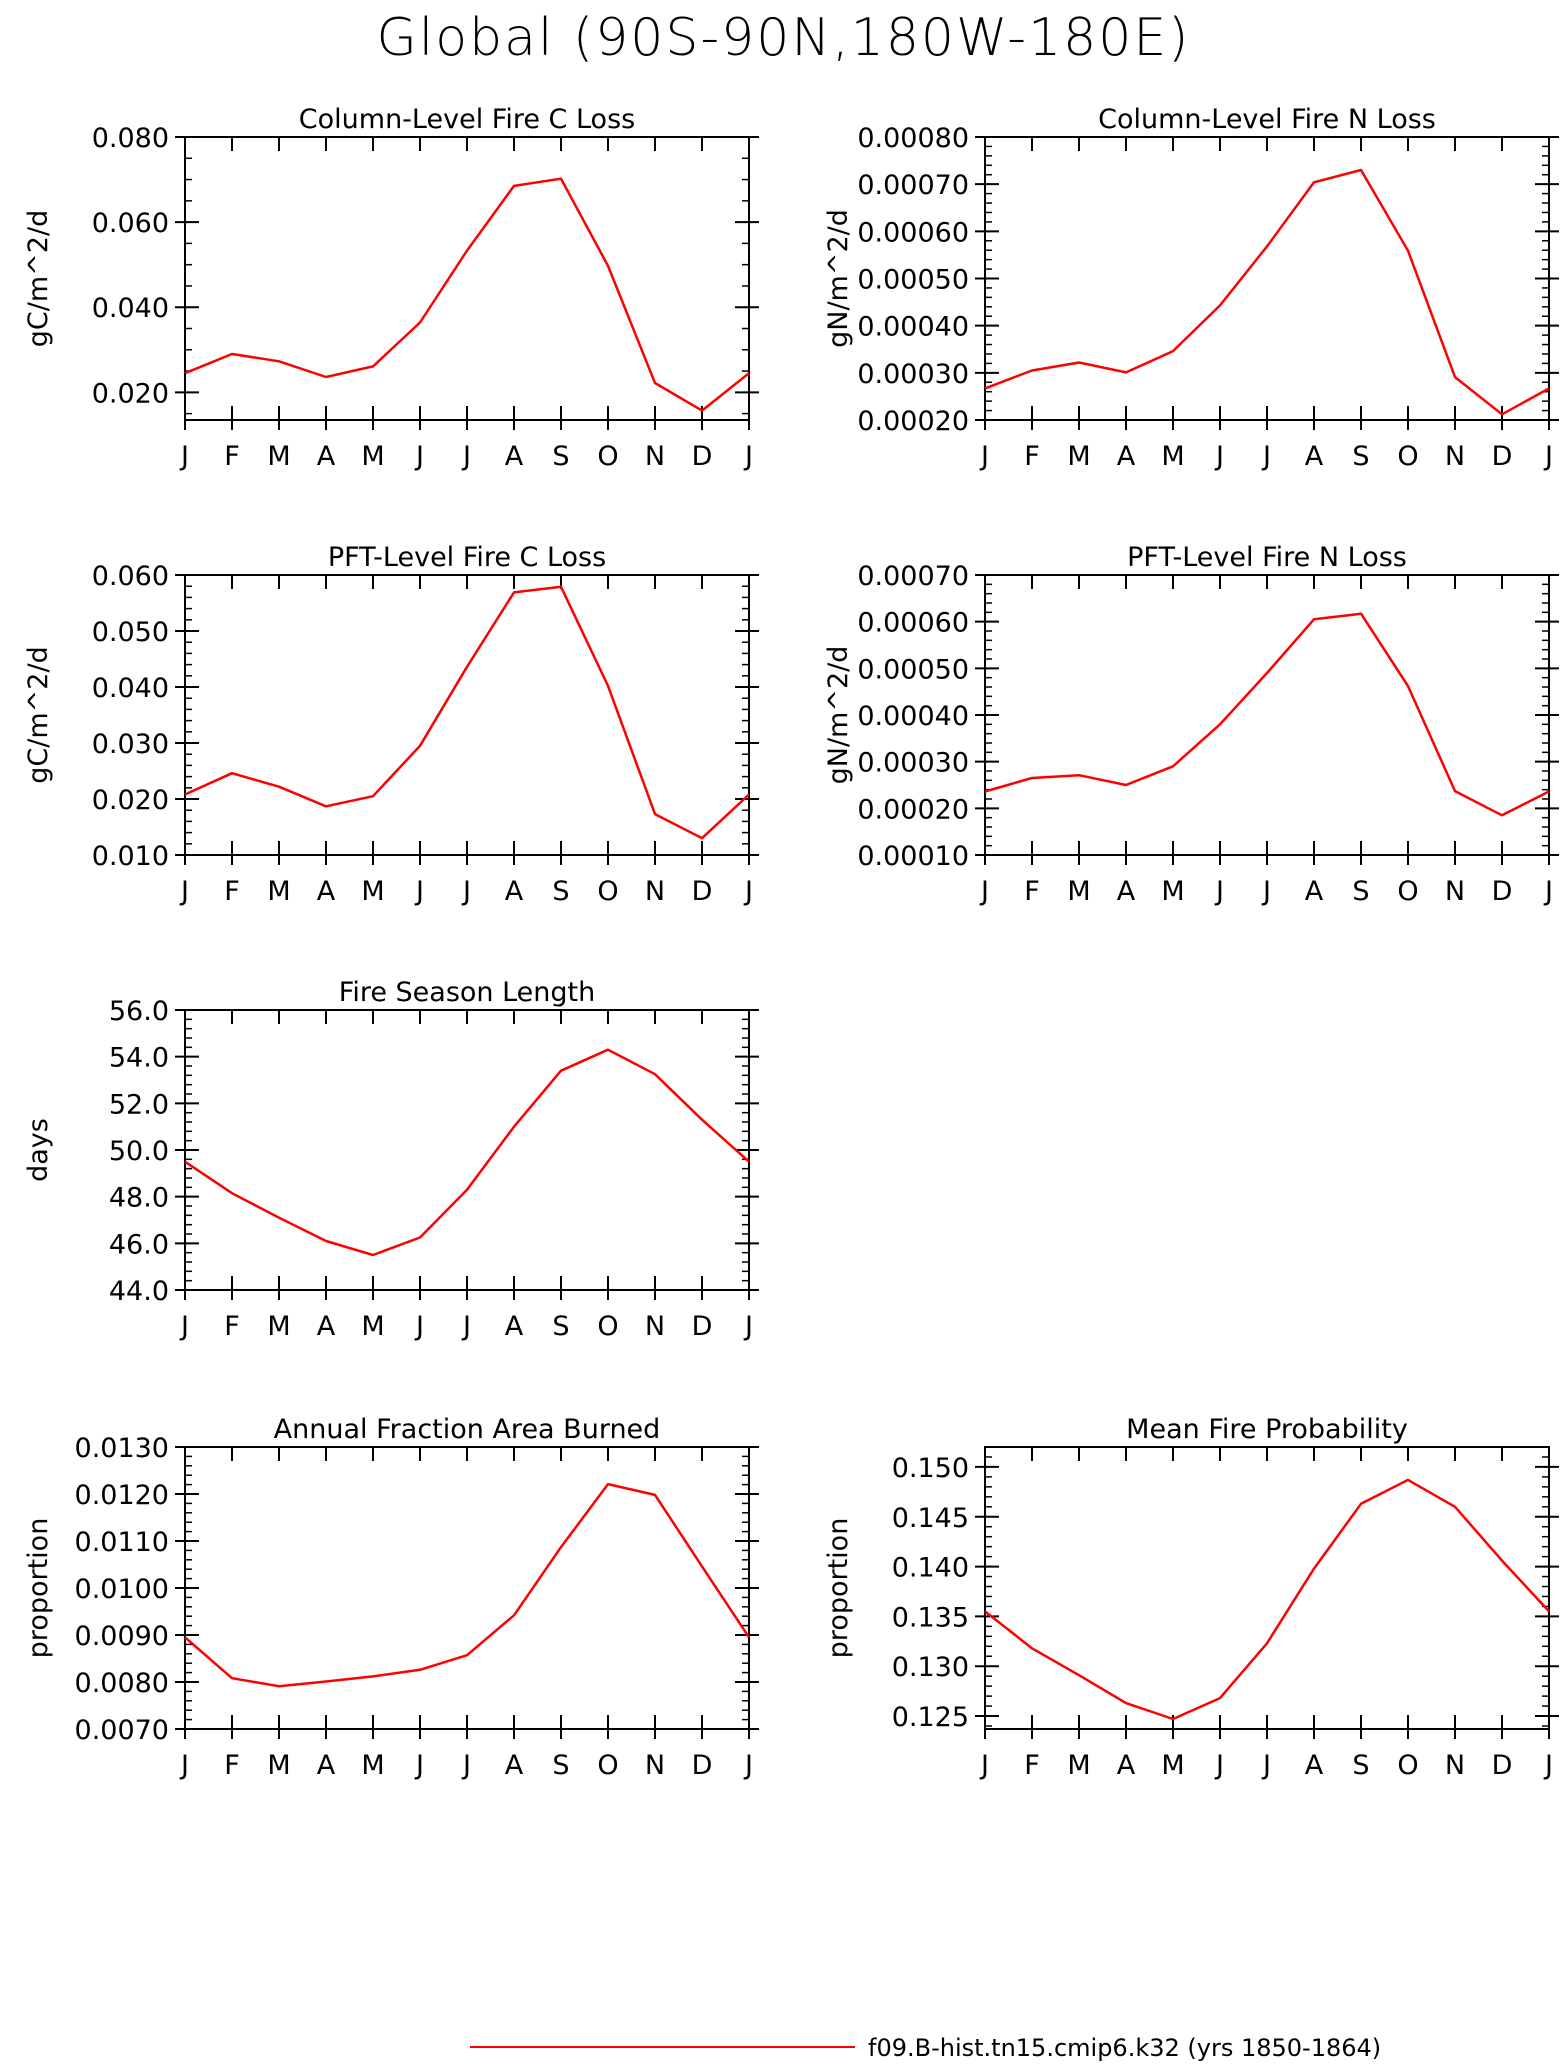 The image size is (1567, 2064). What do you see at coordinates (930, 1717) in the screenshot?
I see `y-tick-label: 0.125` at bounding box center [930, 1717].